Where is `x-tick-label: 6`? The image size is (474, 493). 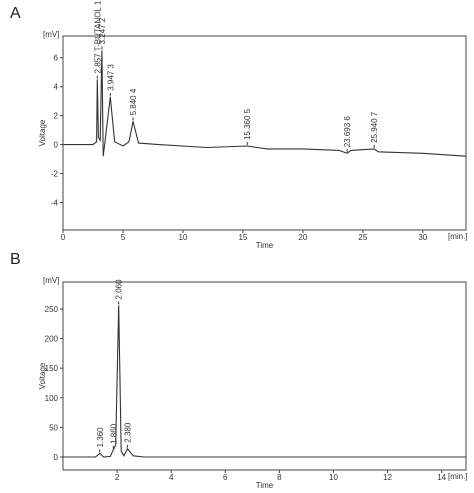 x-tick-label: 6 is located at coordinates (225, 477).